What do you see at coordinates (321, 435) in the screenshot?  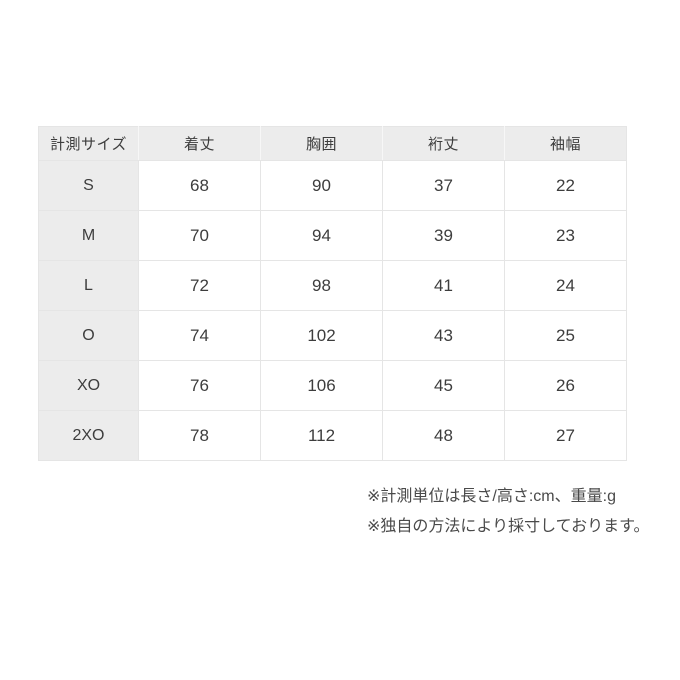 I see `value-cell: 112` at bounding box center [321, 435].